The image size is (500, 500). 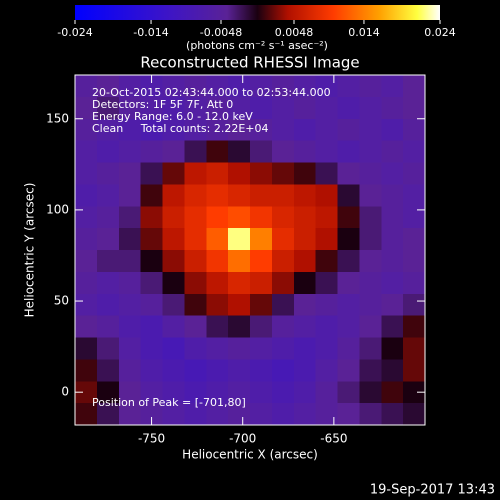 What do you see at coordinates (257, 12) in the screenshot?
I see `colorbar` at bounding box center [257, 12].